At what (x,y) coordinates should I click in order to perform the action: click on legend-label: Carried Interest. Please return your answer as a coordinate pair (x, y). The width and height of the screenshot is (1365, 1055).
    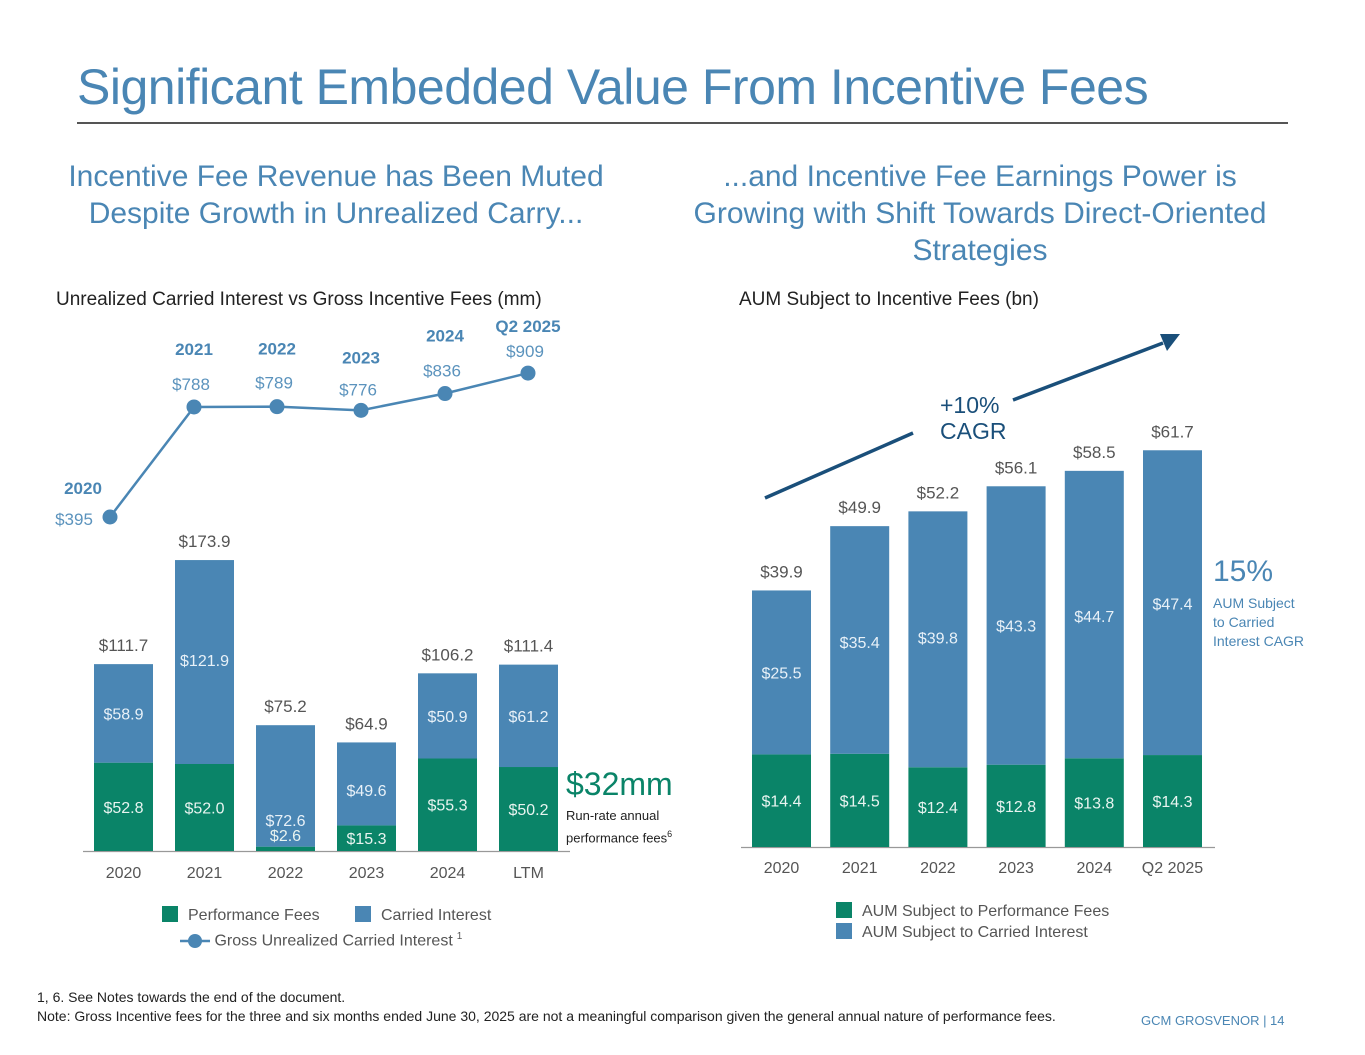
    Looking at the image, I should click on (436, 915).